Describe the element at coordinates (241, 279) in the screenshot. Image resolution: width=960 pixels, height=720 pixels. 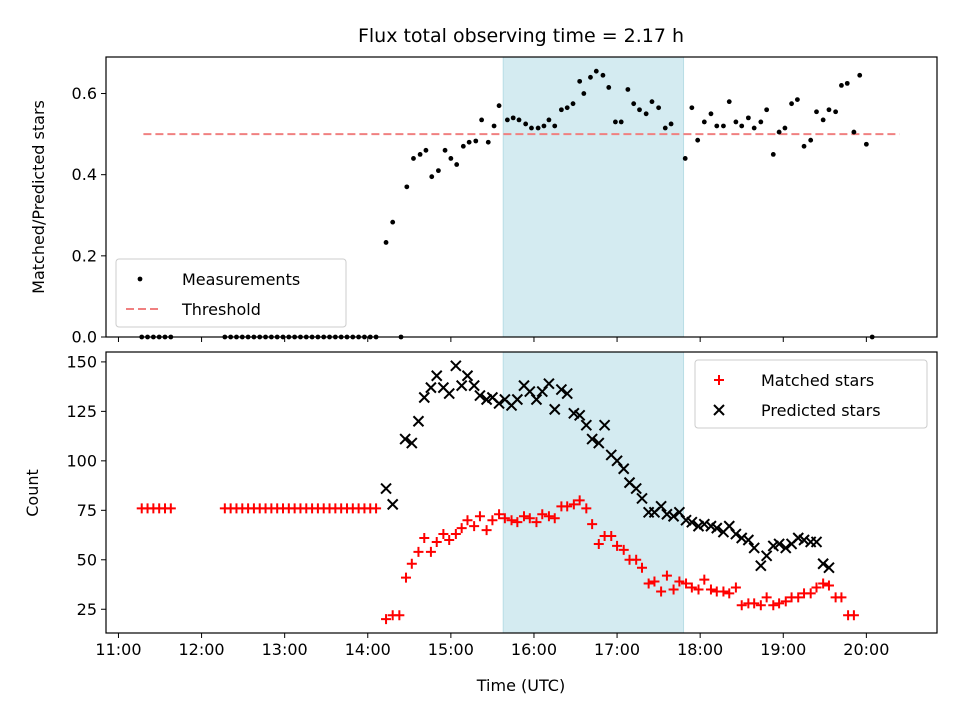
I see `legend-label: Measurements` at that location.